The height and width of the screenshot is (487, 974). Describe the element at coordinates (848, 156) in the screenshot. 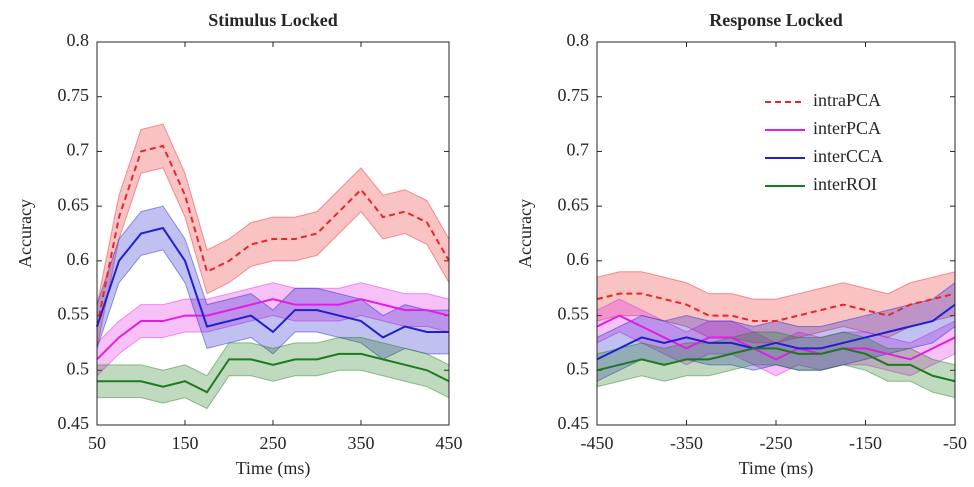

I see `legend-label: interCCA` at that location.